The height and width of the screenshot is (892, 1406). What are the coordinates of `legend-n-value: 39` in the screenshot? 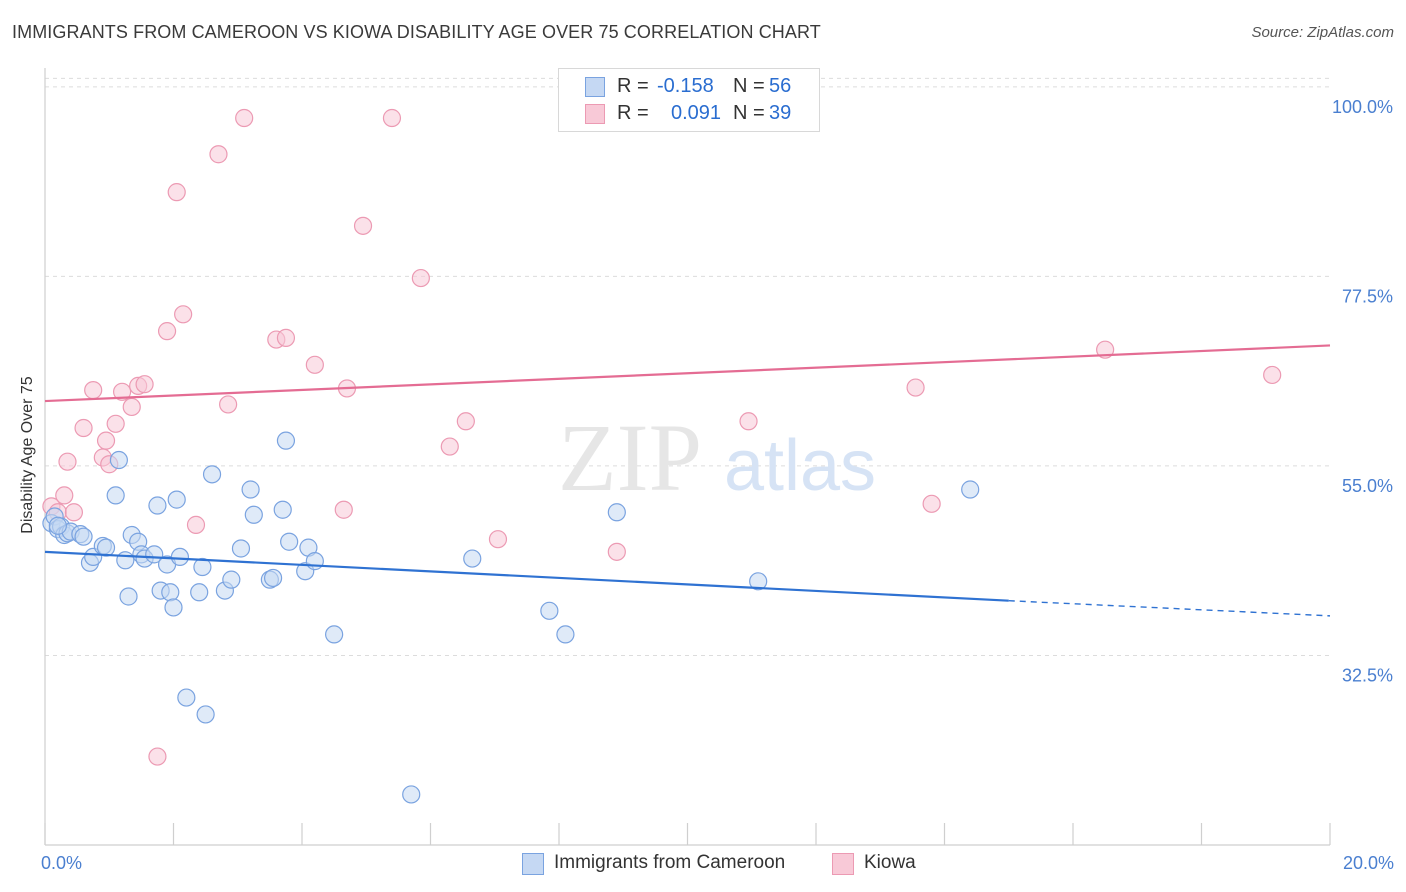 It's located at (780, 113).